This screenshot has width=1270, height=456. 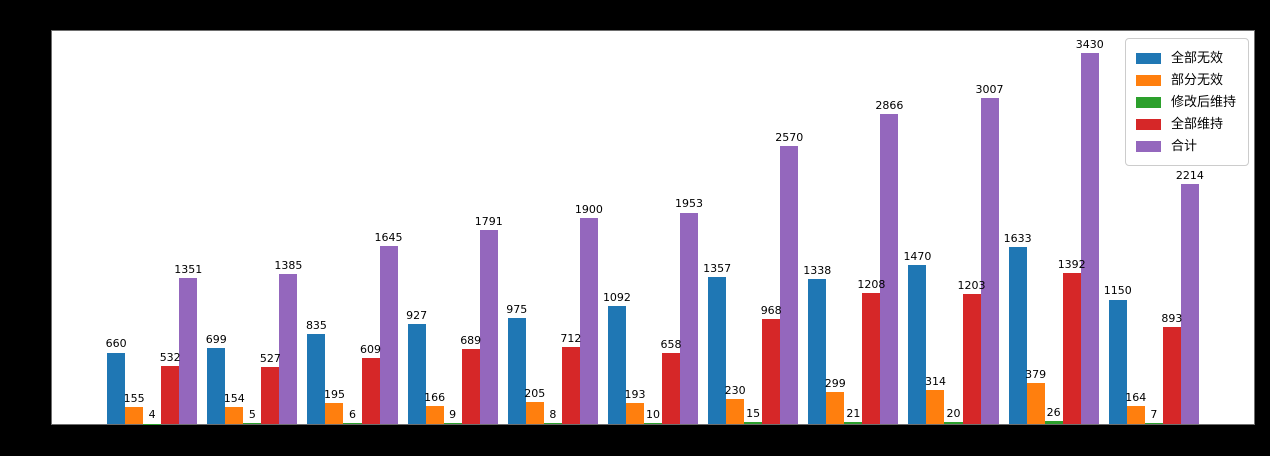 What do you see at coordinates (871, 358) in the screenshot?
I see `bar-全部维持-7` at bounding box center [871, 358].